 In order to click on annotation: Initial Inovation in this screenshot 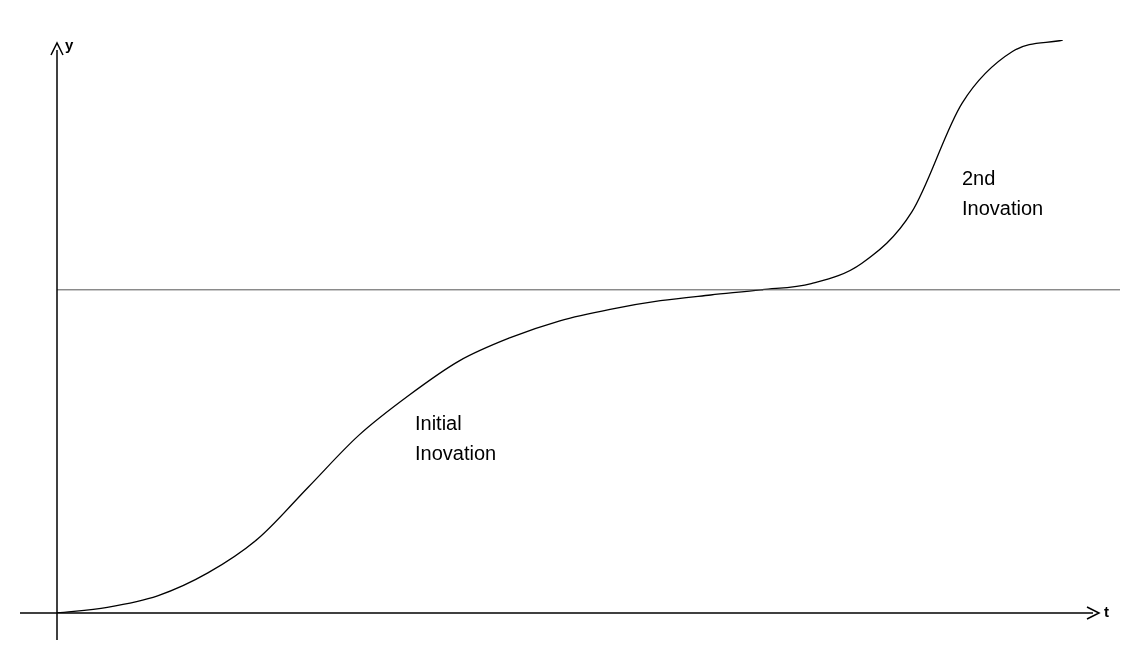, I will do `click(456, 438)`.